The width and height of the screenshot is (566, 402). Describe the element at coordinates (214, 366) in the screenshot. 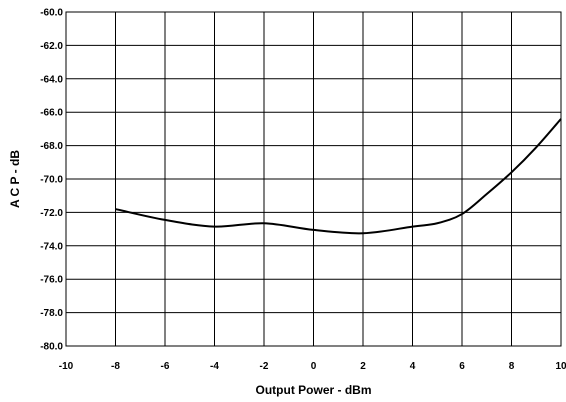

I see `x-tick-label: -4` at that location.